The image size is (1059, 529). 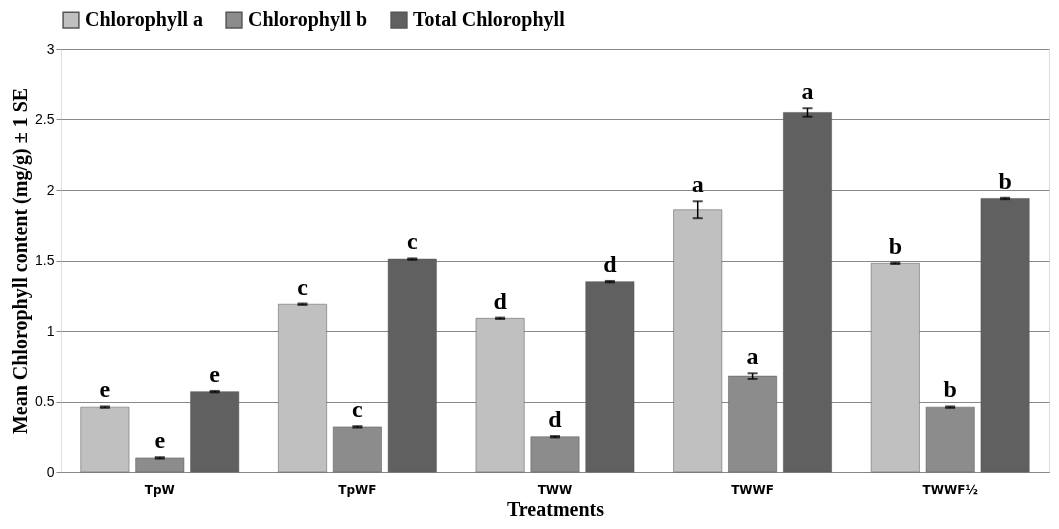 What do you see at coordinates (144, 20) in the screenshot?
I see `legend-label: Chlorophyll a` at bounding box center [144, 20].